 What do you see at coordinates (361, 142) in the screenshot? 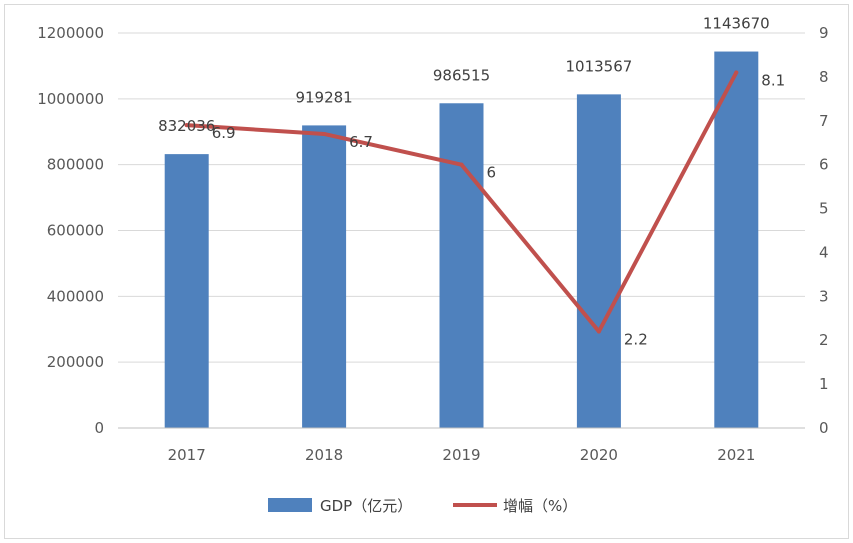
I see `line-value-label: 6.7` at bounding box center [361, 142].